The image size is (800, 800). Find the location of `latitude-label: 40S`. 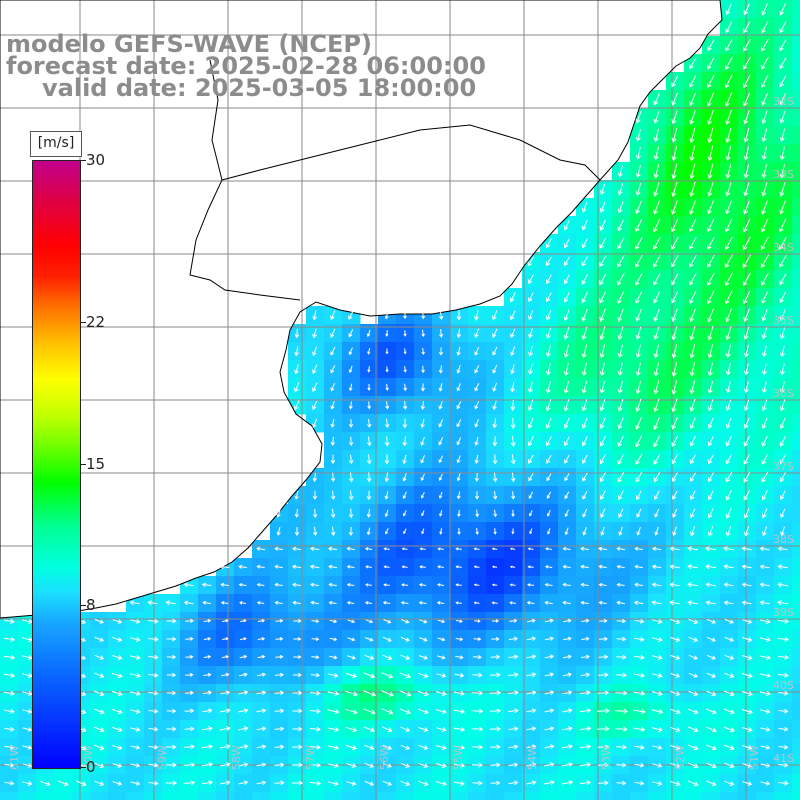

latitude-label: 40S is located at coordinates (783, 685).